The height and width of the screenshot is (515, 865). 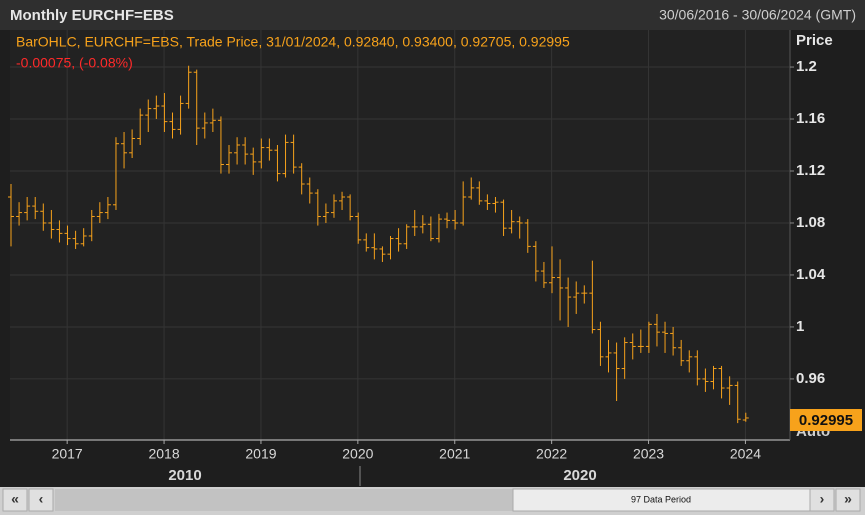 I want to click on chart-title: Monthly EURCHF=EBS, so click(x=92, y=15).